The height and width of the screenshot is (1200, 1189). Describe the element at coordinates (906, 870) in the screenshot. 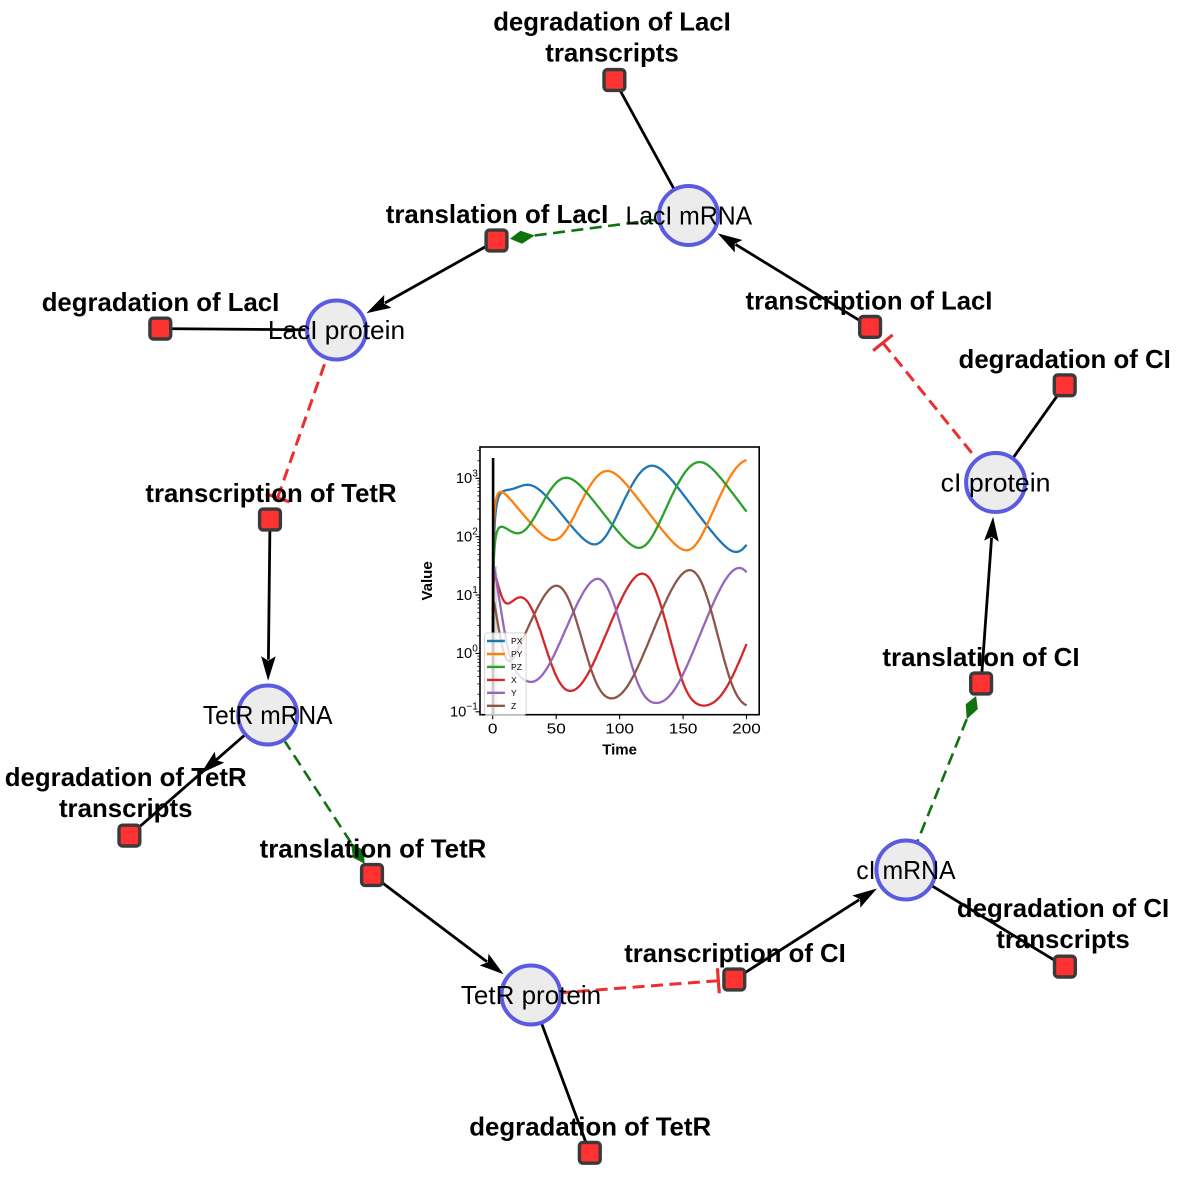

I see `svg-text: cI mRNA` at that location.